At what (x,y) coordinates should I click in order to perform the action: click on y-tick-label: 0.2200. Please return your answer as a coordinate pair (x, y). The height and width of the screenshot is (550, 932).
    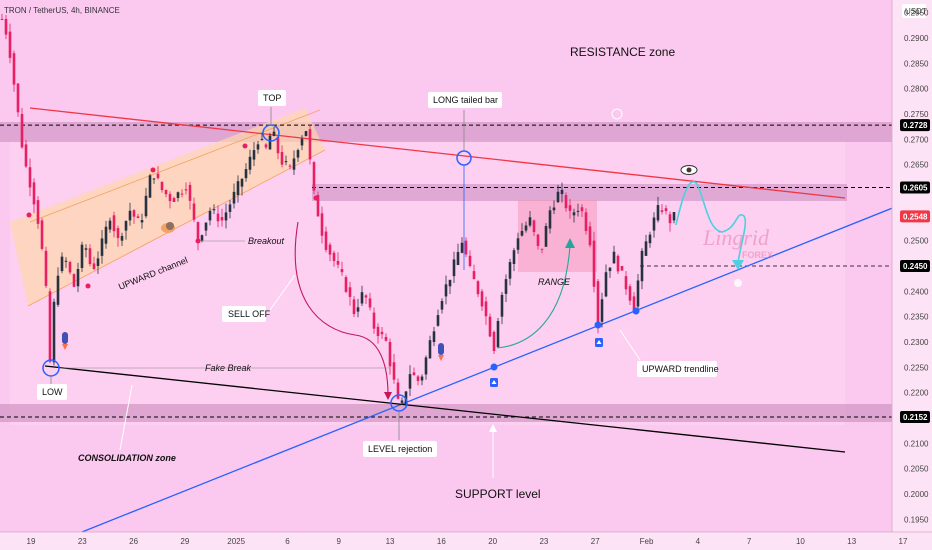
    Looking at the image, I should click on (916, 393).